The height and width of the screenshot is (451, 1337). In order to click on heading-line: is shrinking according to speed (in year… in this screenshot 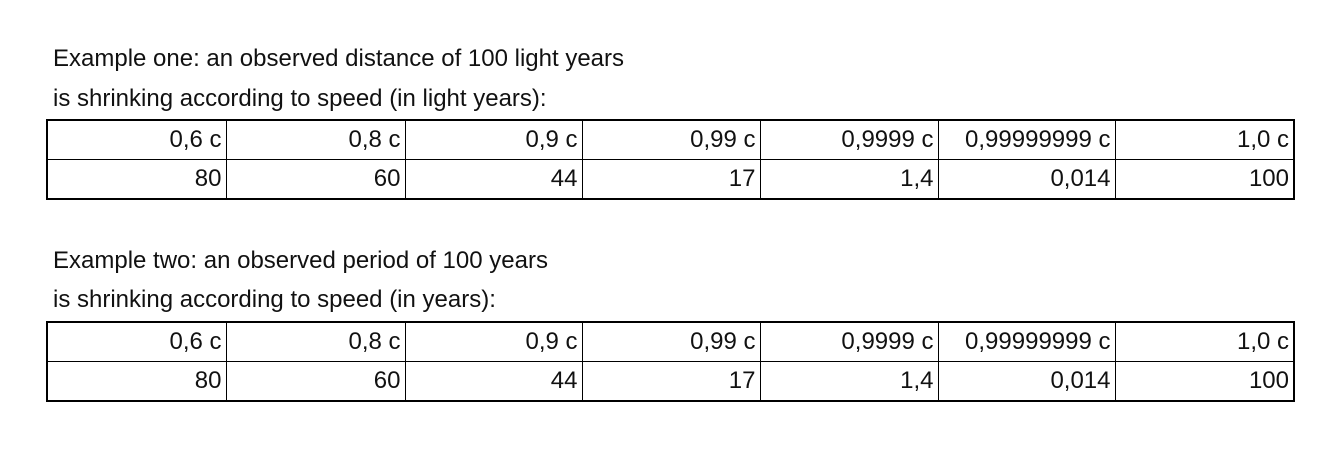, I will do `click(274, 299)`.